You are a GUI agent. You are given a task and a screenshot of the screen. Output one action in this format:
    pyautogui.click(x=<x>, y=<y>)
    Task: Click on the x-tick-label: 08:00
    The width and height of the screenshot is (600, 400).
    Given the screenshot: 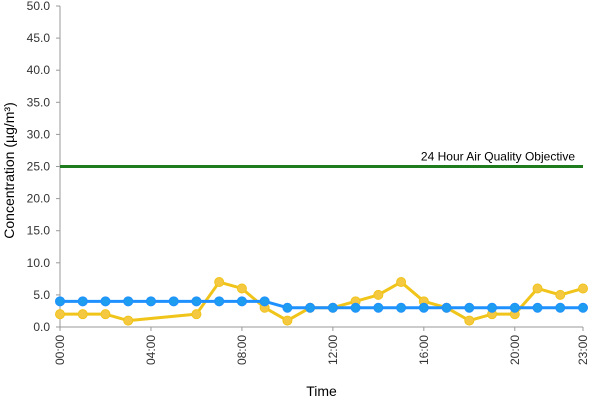 What is the action you would take?
    pyautogui.click(x=242, y=350)
    